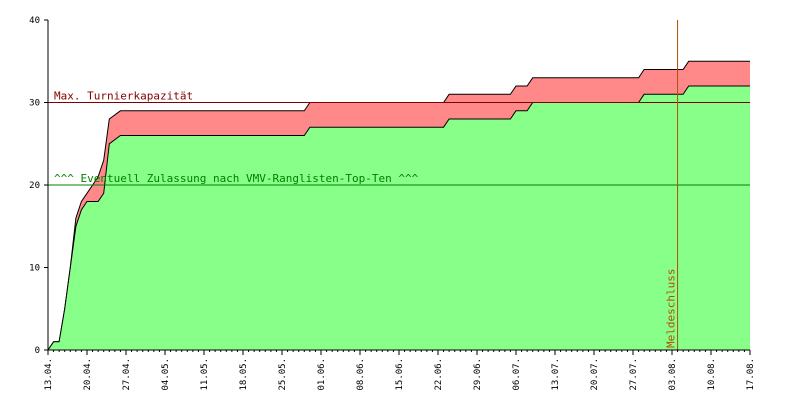 This screenshot has width=800, height=405. Describe the element at coordinates (34, 186) in the screenshot. I see `y-tick-label: 20` at that location.